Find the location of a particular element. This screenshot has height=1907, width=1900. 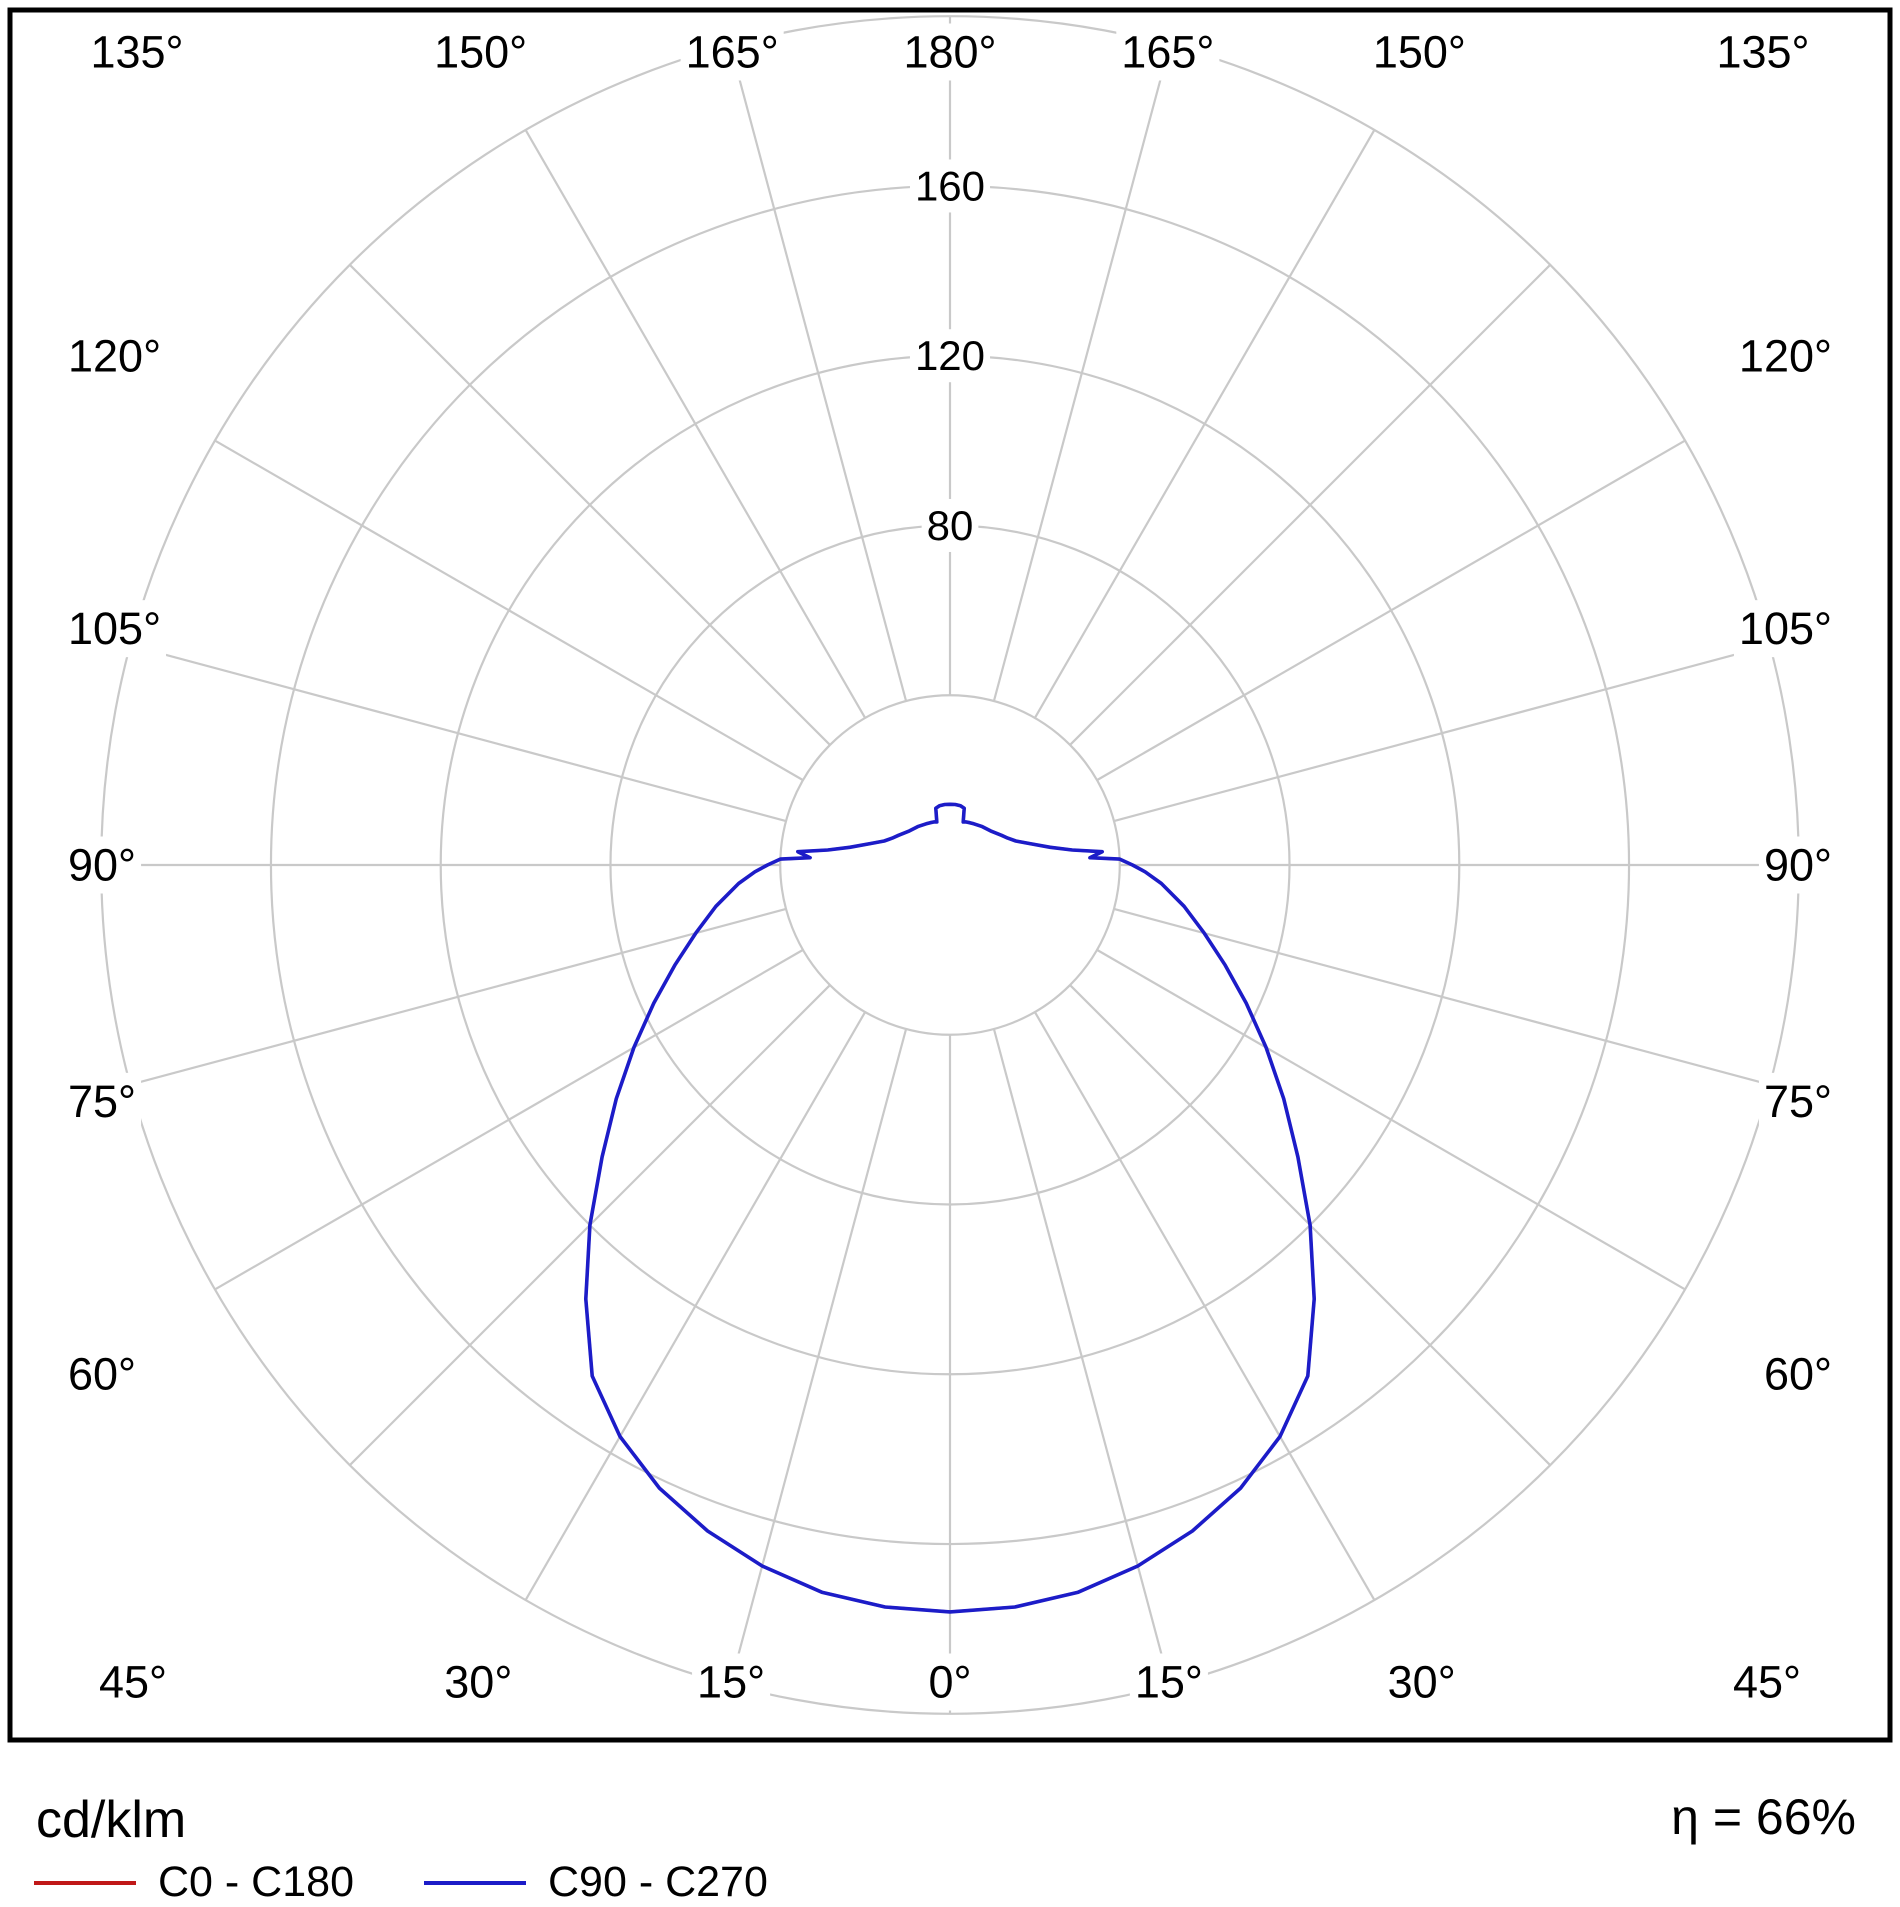

legend-swatch-red-icon is located at coordinates (85, 1882).